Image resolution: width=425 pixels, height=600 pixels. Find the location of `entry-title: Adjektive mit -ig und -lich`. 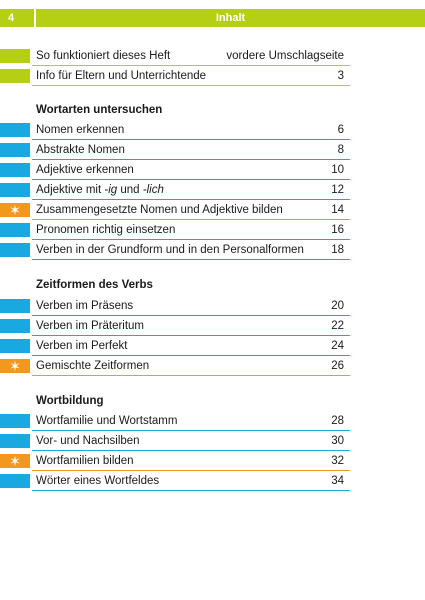

entry-title: Adjektive mit -ig und -lich is located at coordinates (100, 190).